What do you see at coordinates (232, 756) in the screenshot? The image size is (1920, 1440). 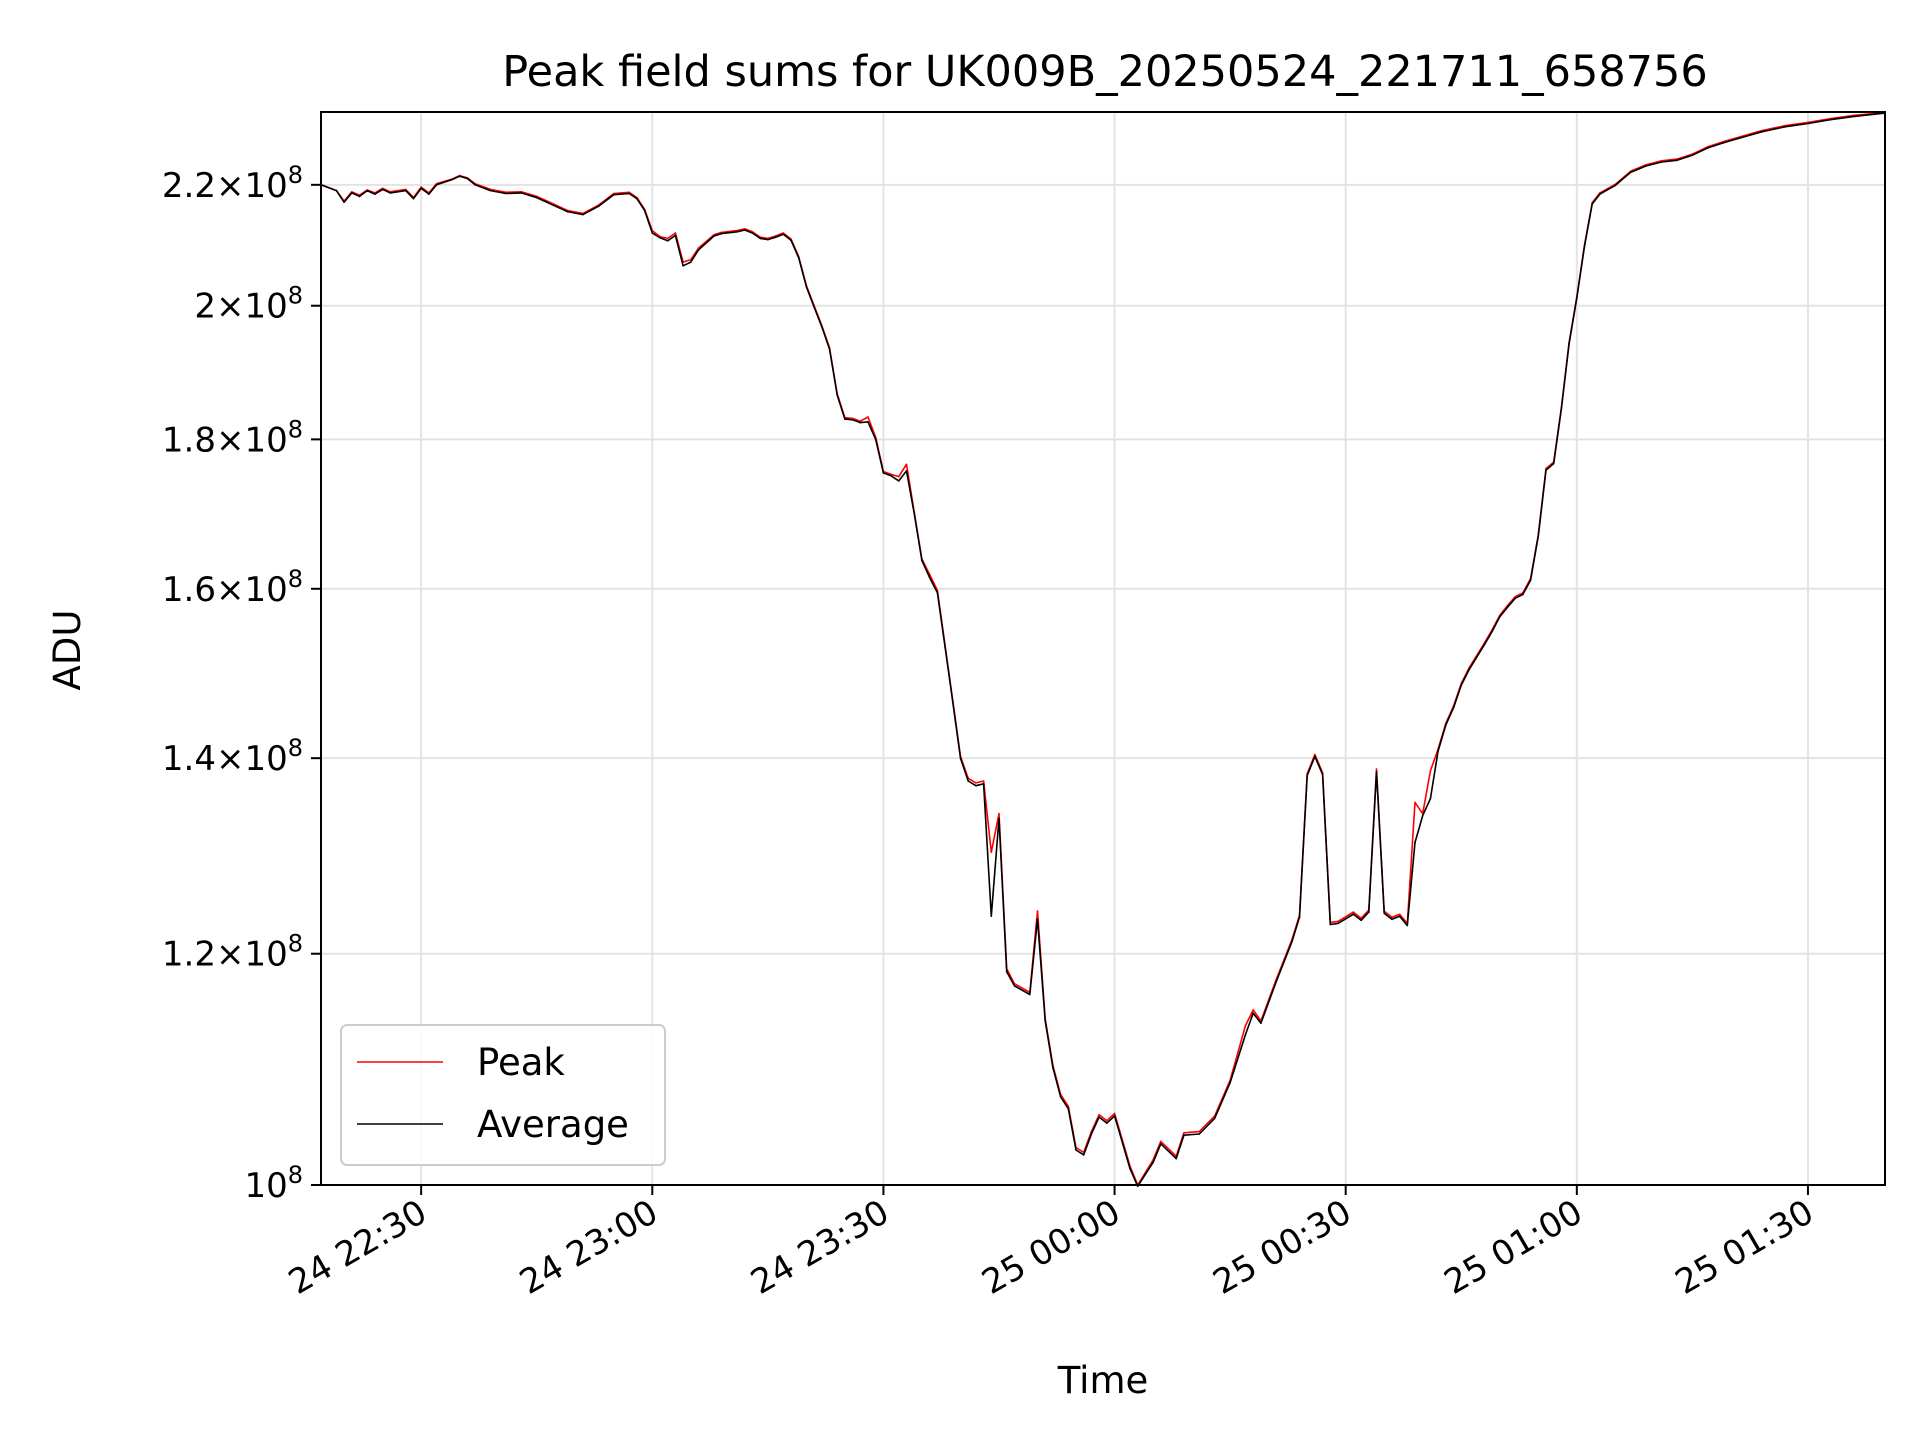 I see `y-tick-label: 1.4×108` at bounding box center [232, 756].